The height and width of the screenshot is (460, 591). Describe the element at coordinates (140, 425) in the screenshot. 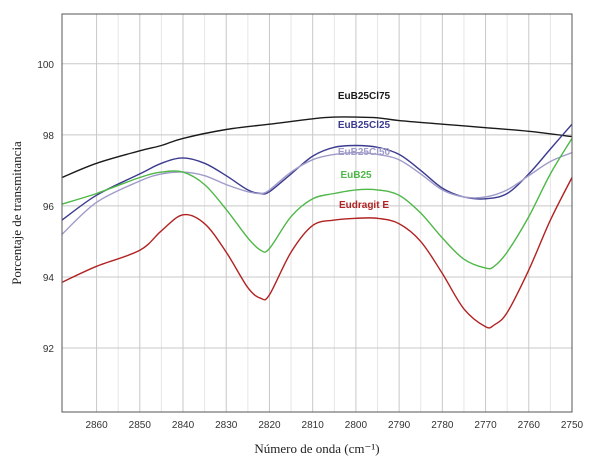

I see `x-tick-label: 2850` at that location.